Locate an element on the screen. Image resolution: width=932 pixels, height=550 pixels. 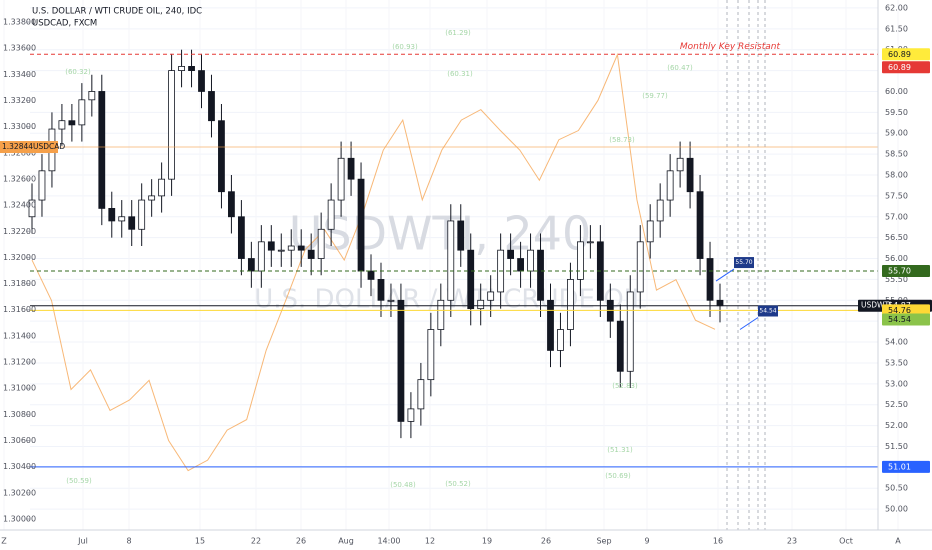
y2-tick-label: 1.33400 is located at coordinates (19, 74).